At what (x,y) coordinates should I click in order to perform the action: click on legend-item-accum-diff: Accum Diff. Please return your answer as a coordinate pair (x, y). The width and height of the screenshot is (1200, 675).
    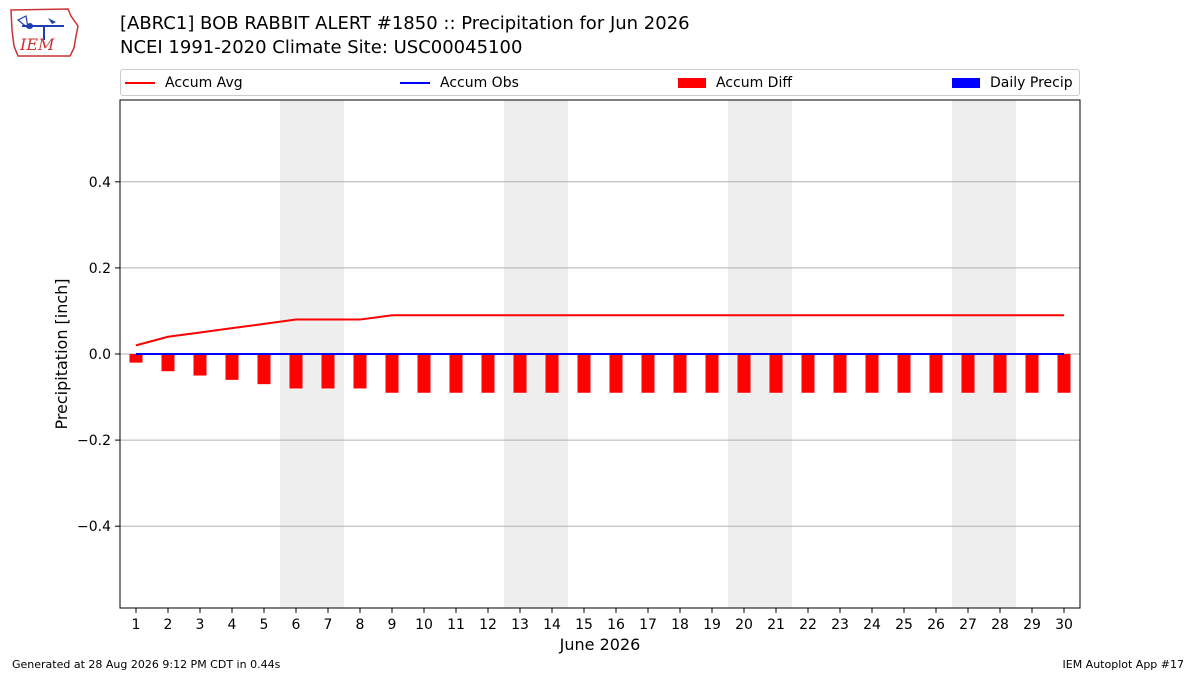
    Looking at the image, I should click on (735, 82).